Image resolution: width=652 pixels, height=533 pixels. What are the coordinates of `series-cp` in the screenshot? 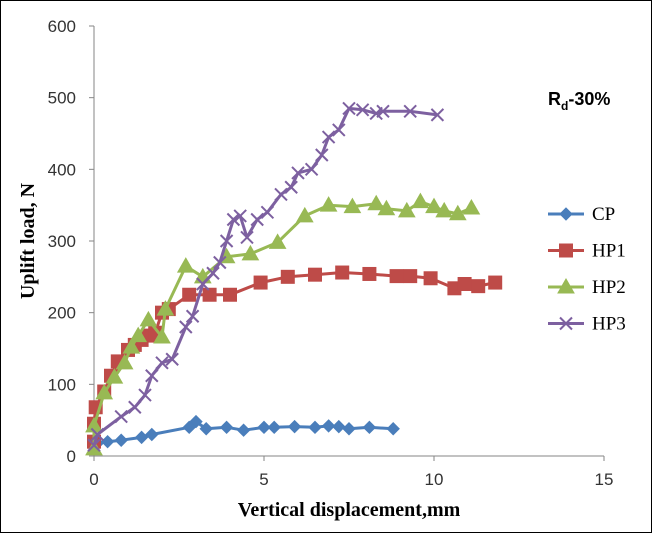 It's located at (243, 434).